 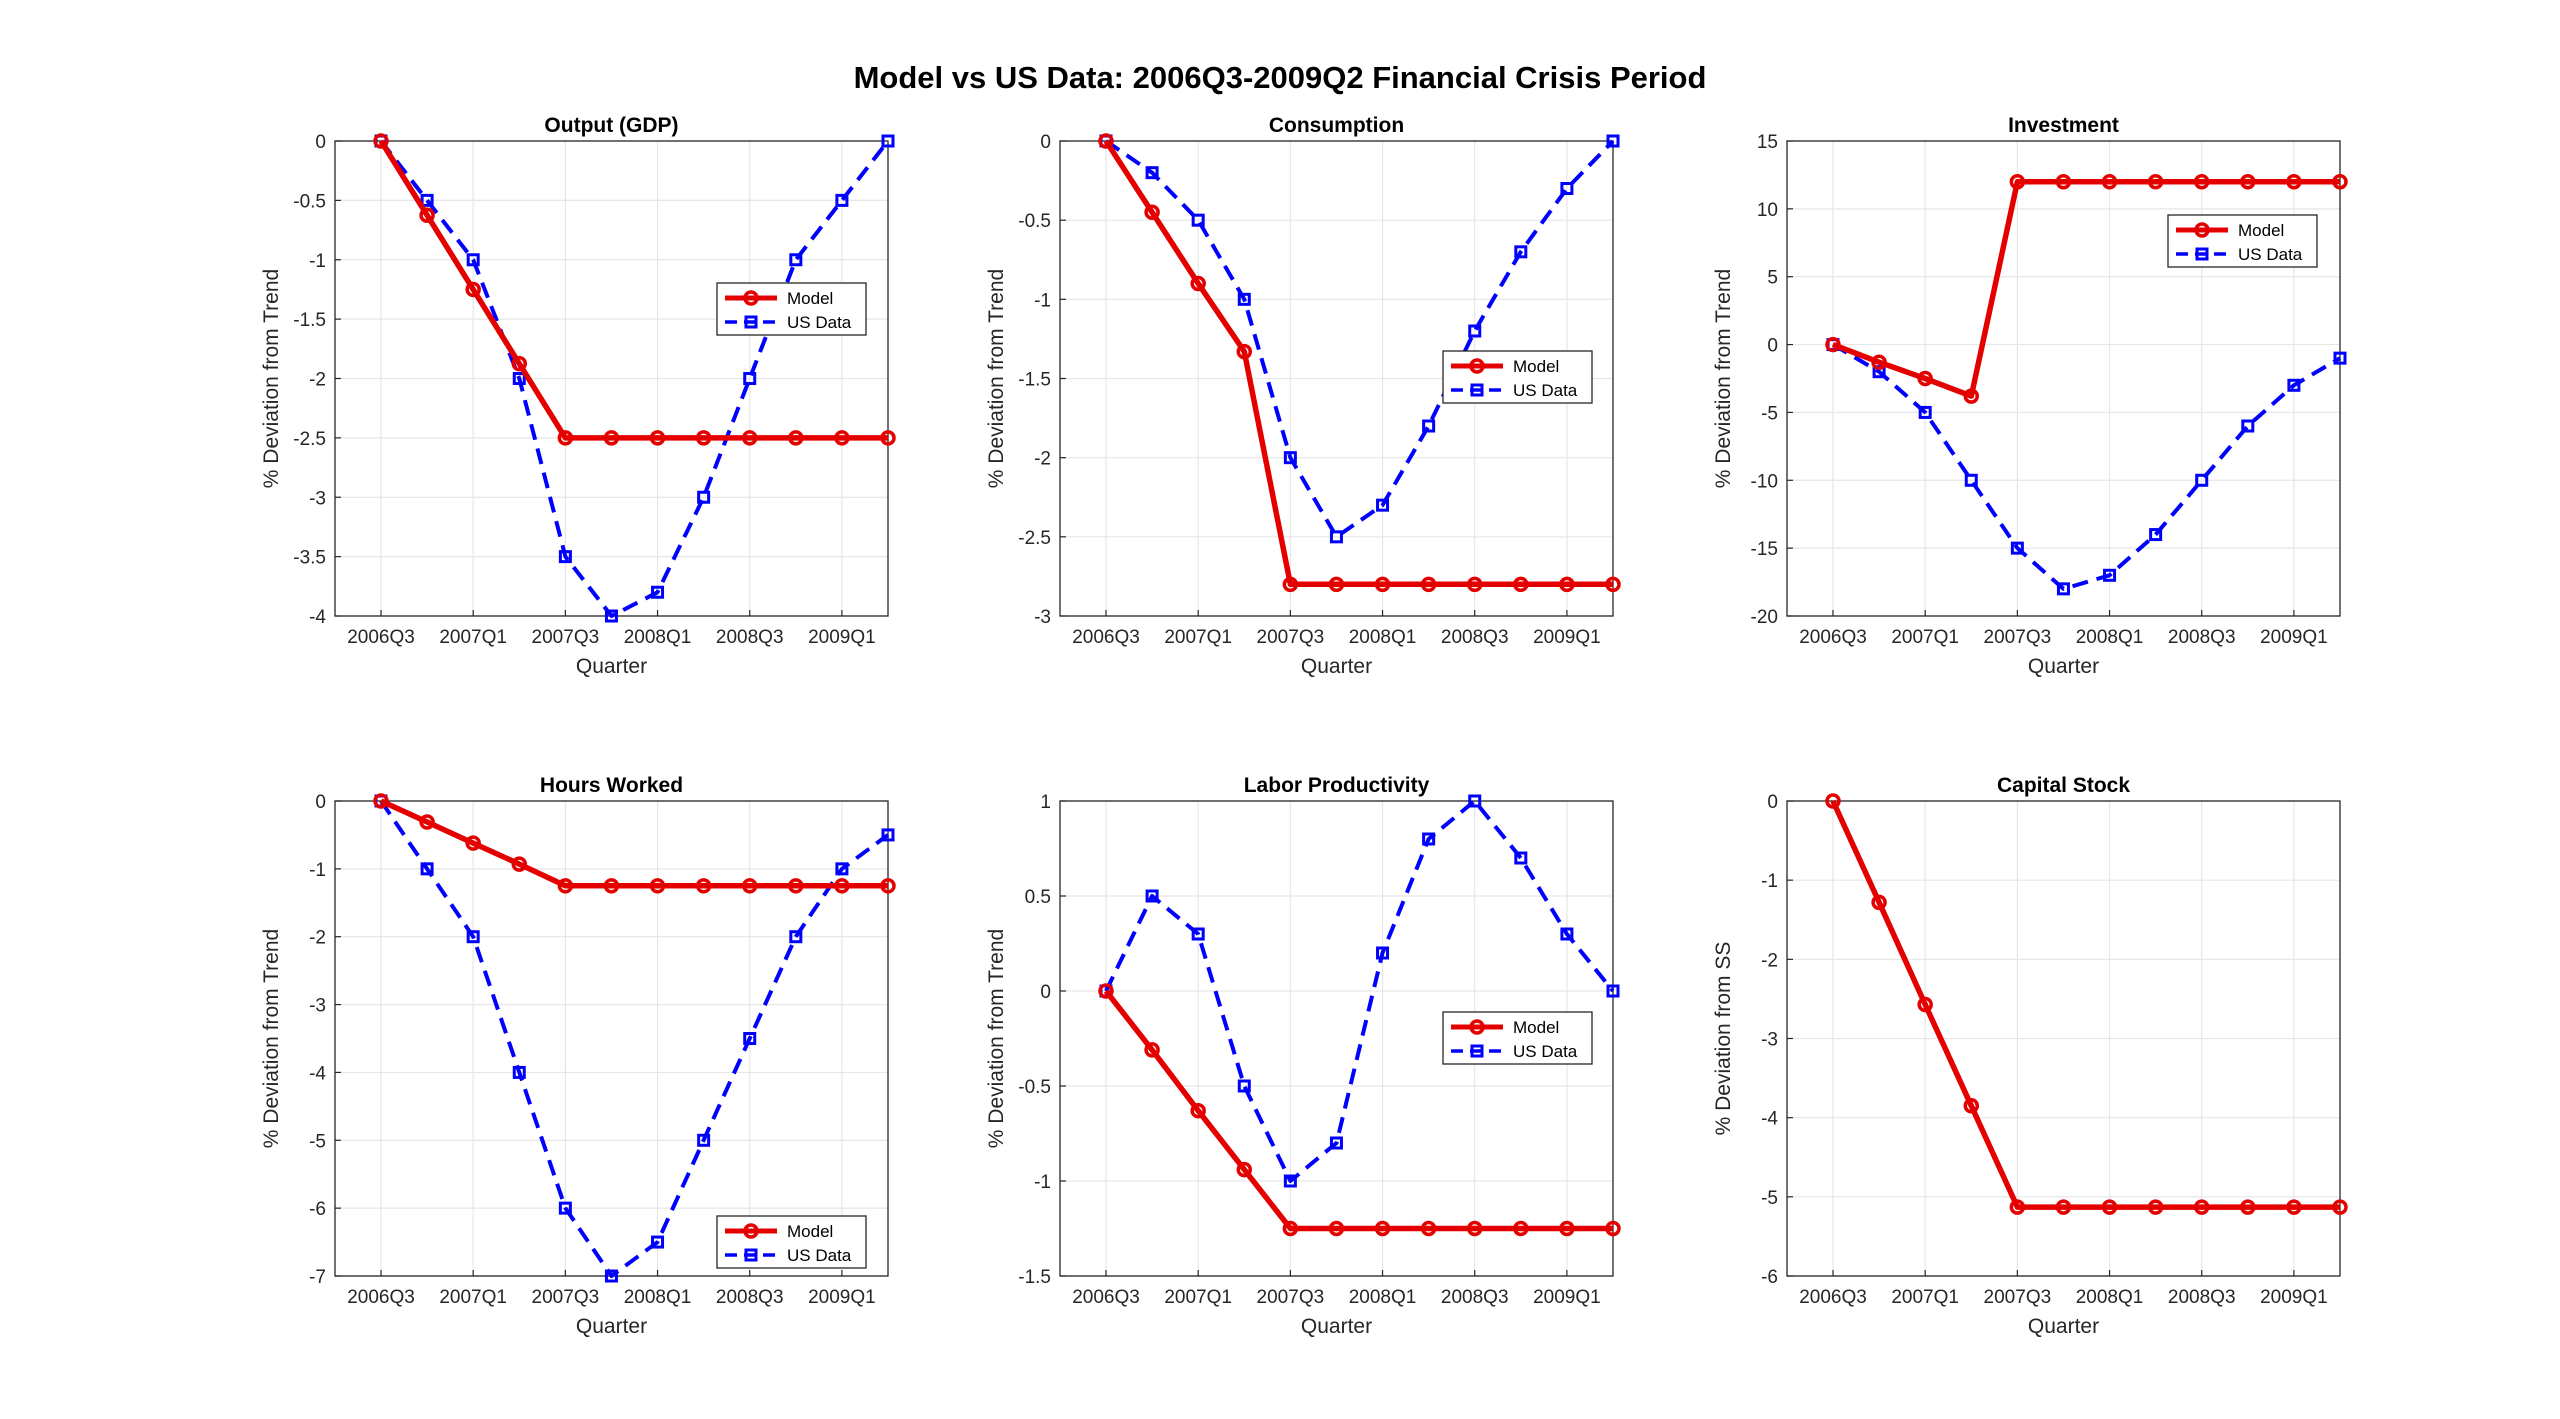 I want to click on x-tick-label: 2008Q1, so click(x=2110, y=1297).